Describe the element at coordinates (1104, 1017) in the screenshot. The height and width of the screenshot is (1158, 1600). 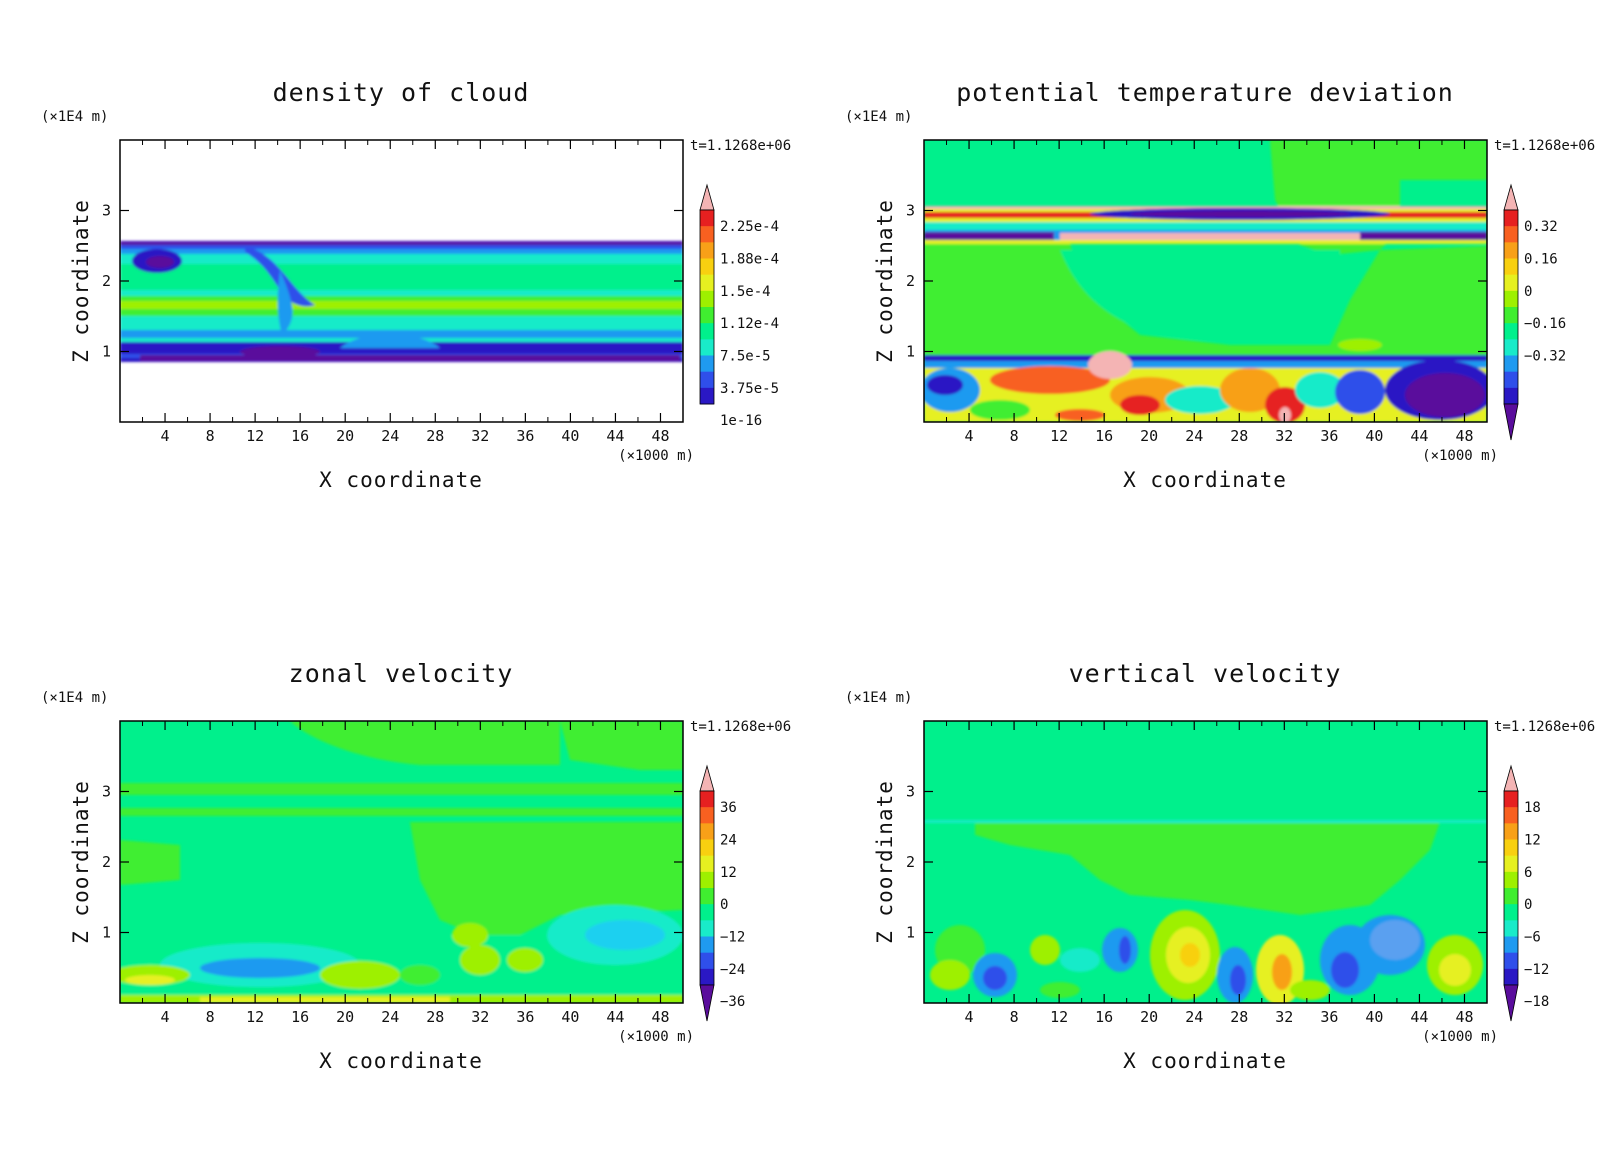
I see `x-tick-label: 16` at that location.